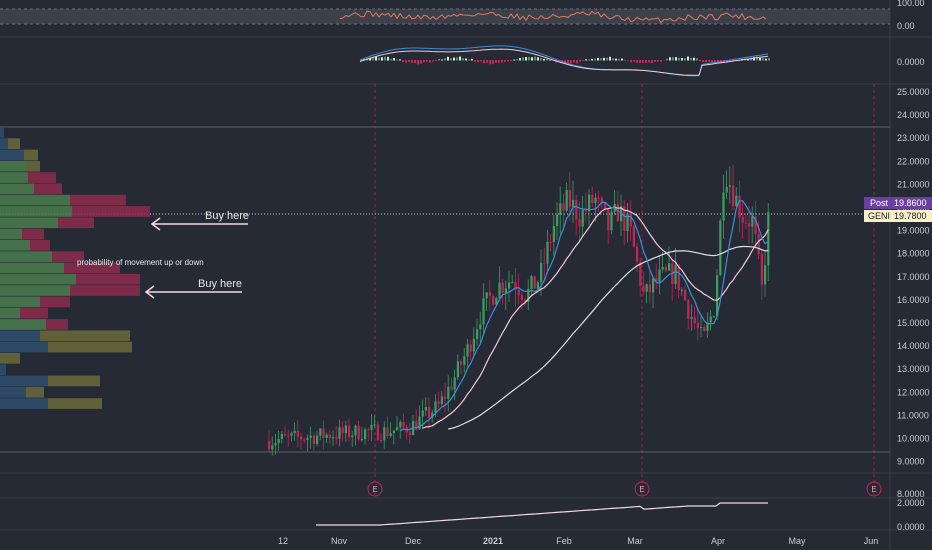 This screenshot has width=932, height=550. What do you see at coordinates (913, 369) in the screenshot?
I see `price-tick: 13.0000` at bounding box center [913, 369].